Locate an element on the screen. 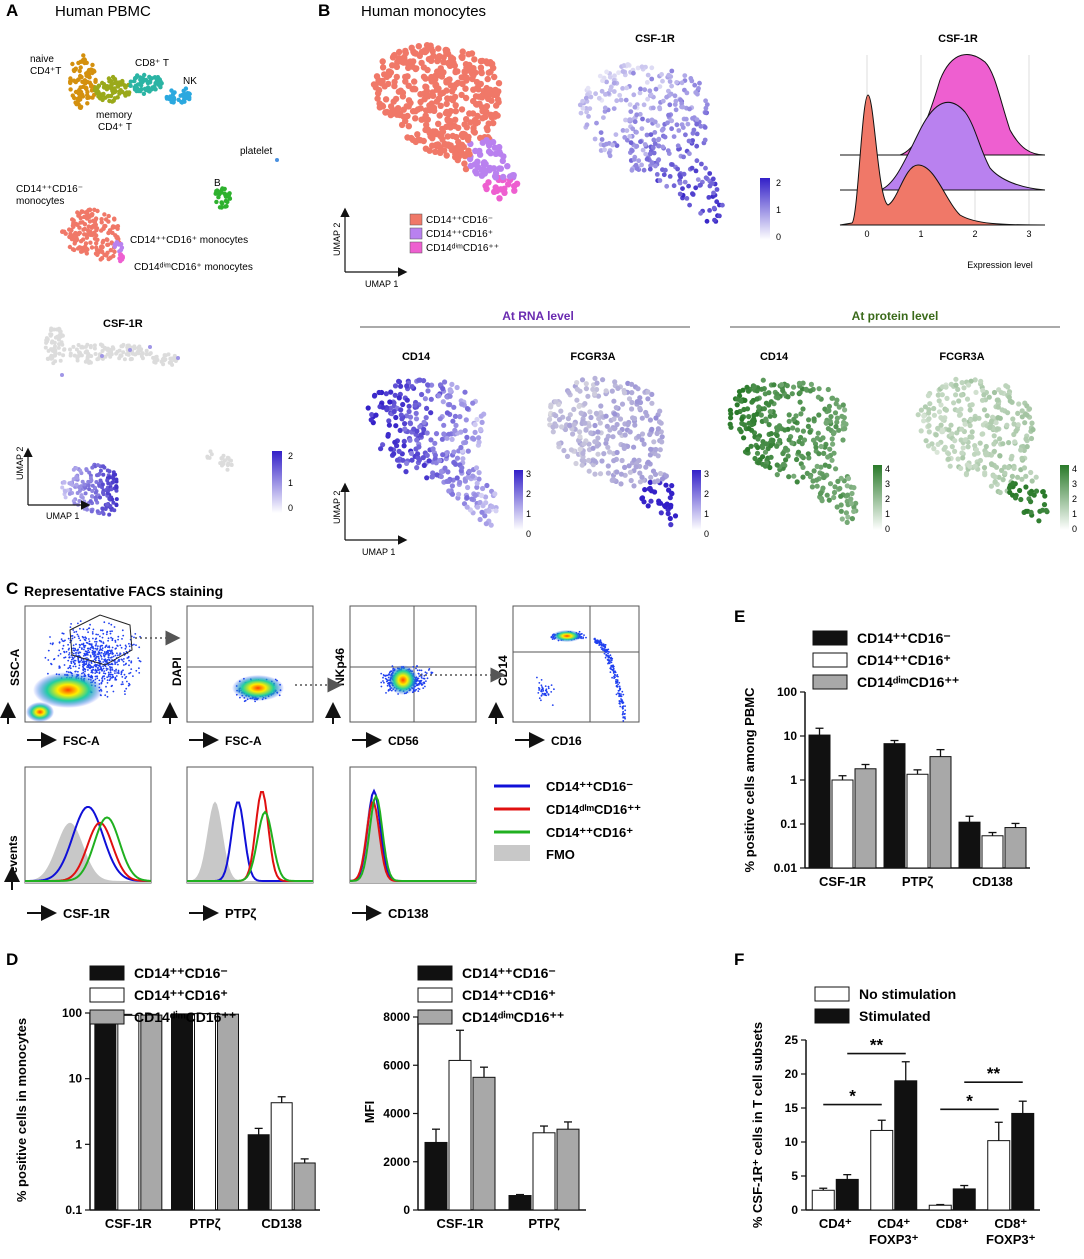 Image resolution: width=1084 pixels, height=1259 pixels. legend-swatch-nonclassical is located at coordinates (416, 247).